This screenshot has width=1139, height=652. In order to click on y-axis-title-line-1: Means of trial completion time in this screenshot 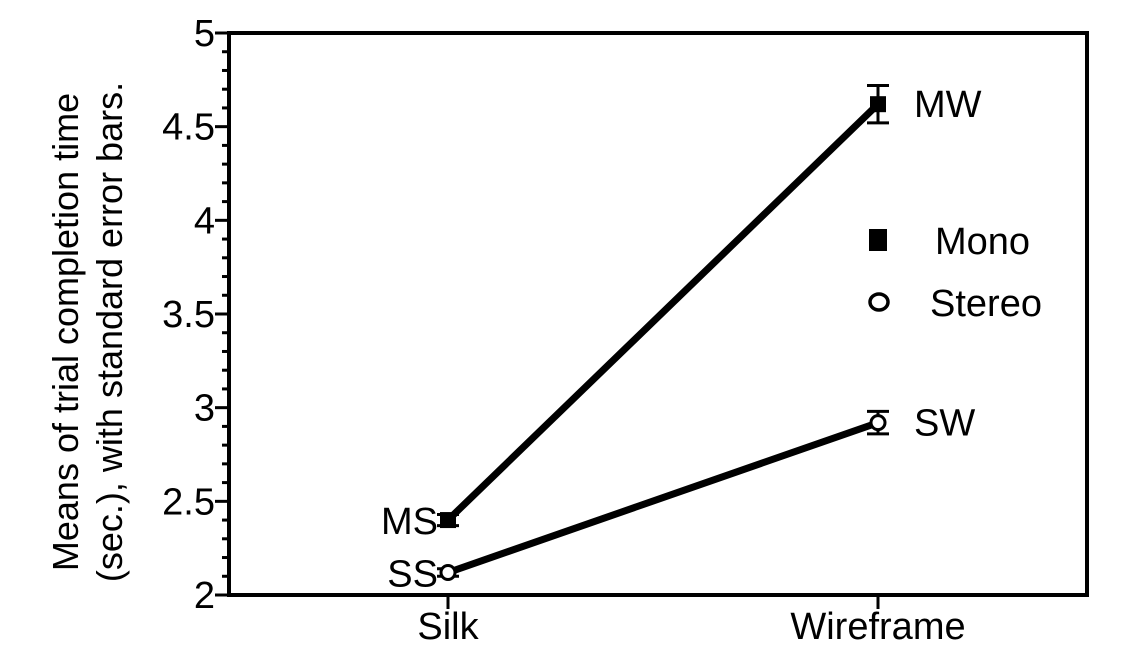, I will do `click(65, 332)`.